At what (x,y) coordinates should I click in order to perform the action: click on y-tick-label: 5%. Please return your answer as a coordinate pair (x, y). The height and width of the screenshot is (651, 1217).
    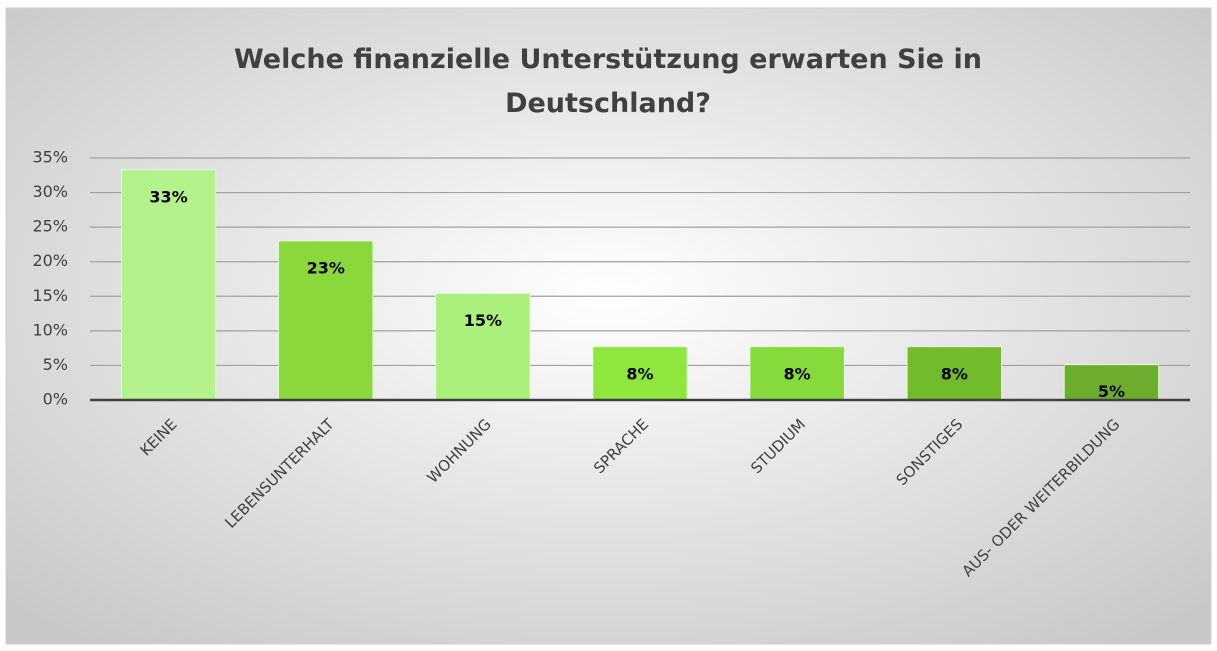
    Looking at the image, I should click on (55, 364).